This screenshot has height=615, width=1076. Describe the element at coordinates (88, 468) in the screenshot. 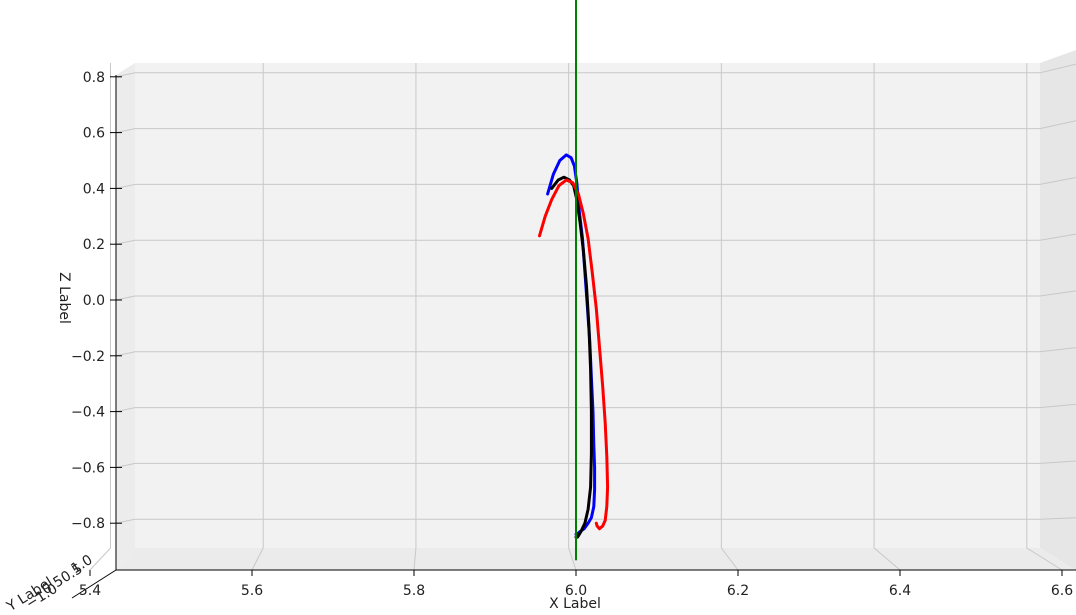

I see `z-tick-label: −0.6` at that location.